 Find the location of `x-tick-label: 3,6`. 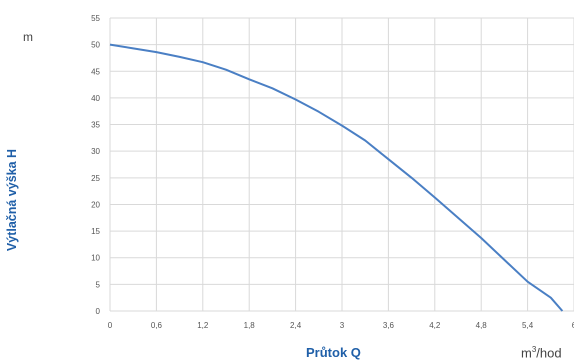

x-tick-label: 3,6 is located at coordinates (389, 325).